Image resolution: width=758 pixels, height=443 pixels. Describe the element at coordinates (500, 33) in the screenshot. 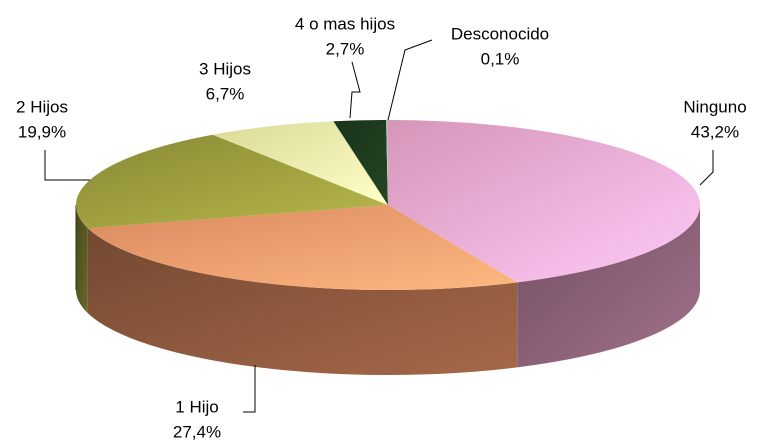

I see `slice-label: Desconocido` at that location.